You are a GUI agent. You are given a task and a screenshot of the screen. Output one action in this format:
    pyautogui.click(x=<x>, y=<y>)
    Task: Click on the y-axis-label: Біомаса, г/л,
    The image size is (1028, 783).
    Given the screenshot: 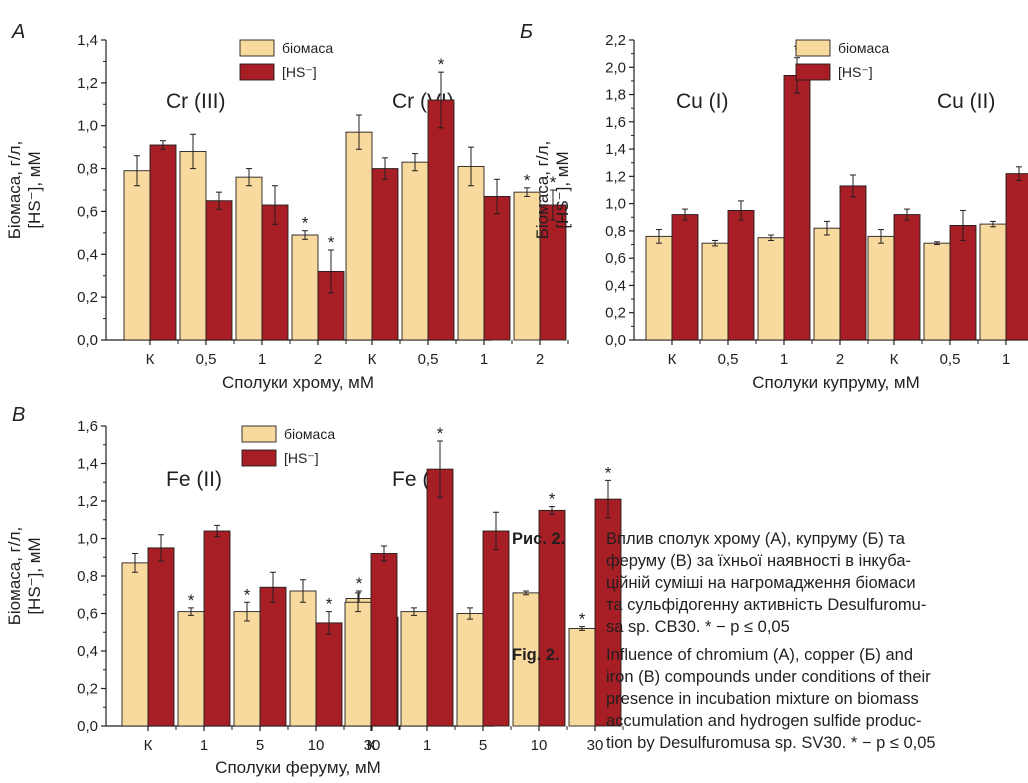 What is the action you would take?
    pyautogui.click(x=14, y=576)
    